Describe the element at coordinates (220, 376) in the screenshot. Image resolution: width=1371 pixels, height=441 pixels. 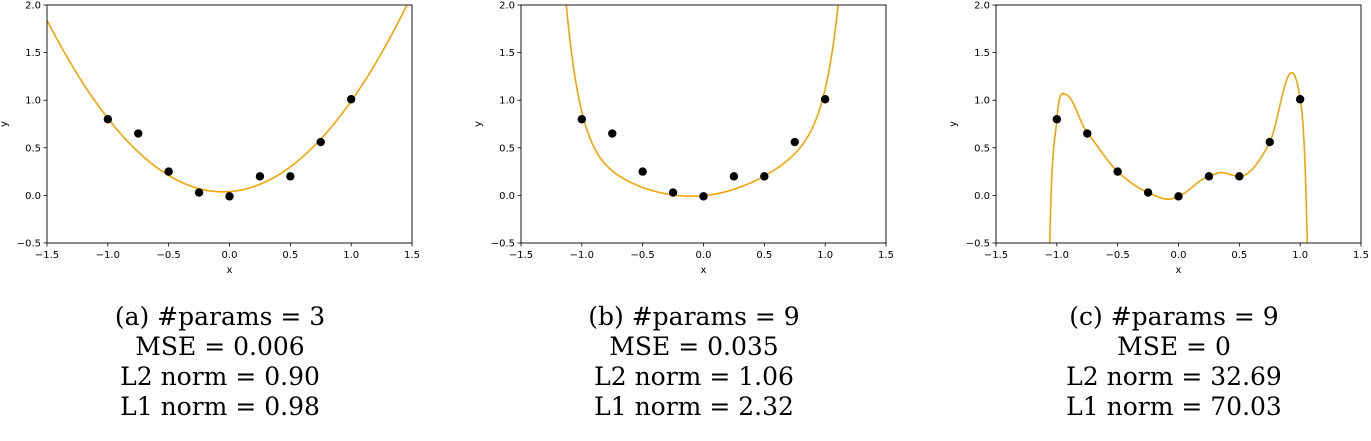
I see `caption-l2: L2 norm = 0.90` at that location.